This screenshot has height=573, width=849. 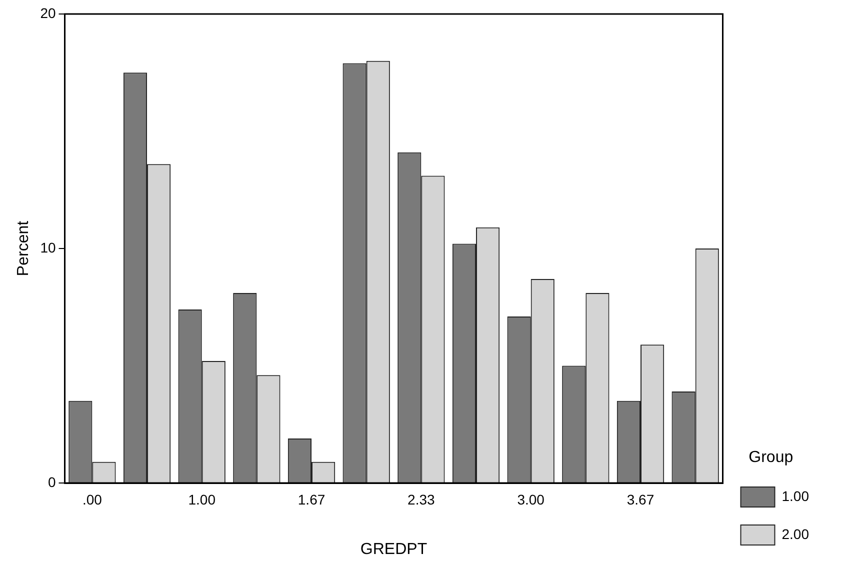 I want to click on legend-title: Group, so click(x=771, y=457).